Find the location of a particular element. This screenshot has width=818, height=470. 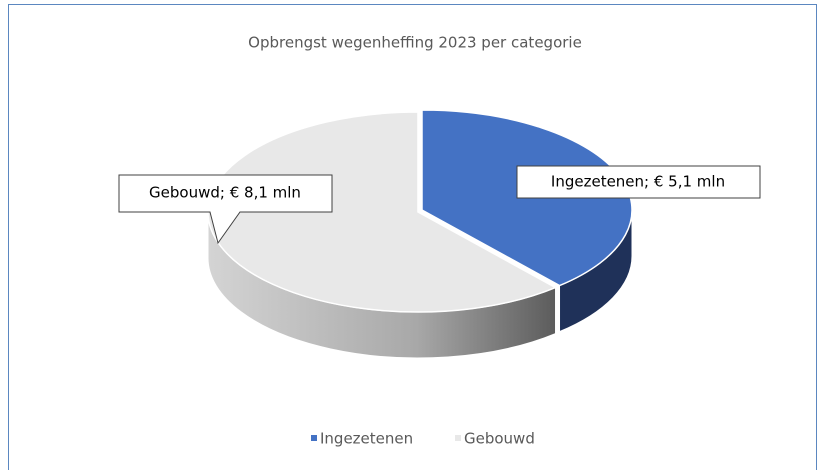

legend-label: Ingezetenen is located at coordinates (366, 439).